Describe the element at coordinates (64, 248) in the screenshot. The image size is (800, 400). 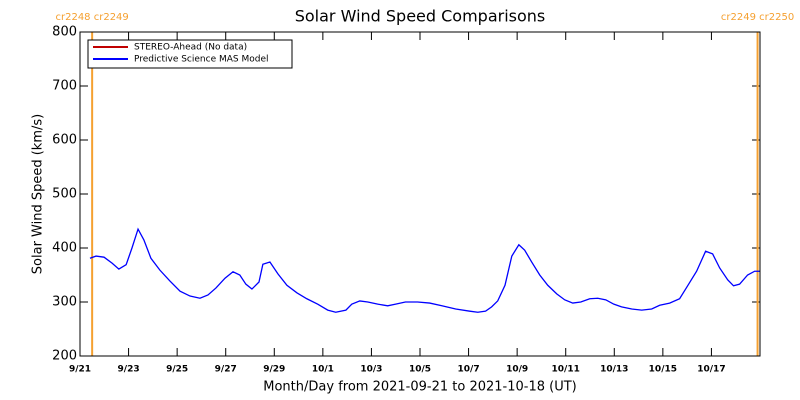
I see `y-tick-label: 400` at that location.